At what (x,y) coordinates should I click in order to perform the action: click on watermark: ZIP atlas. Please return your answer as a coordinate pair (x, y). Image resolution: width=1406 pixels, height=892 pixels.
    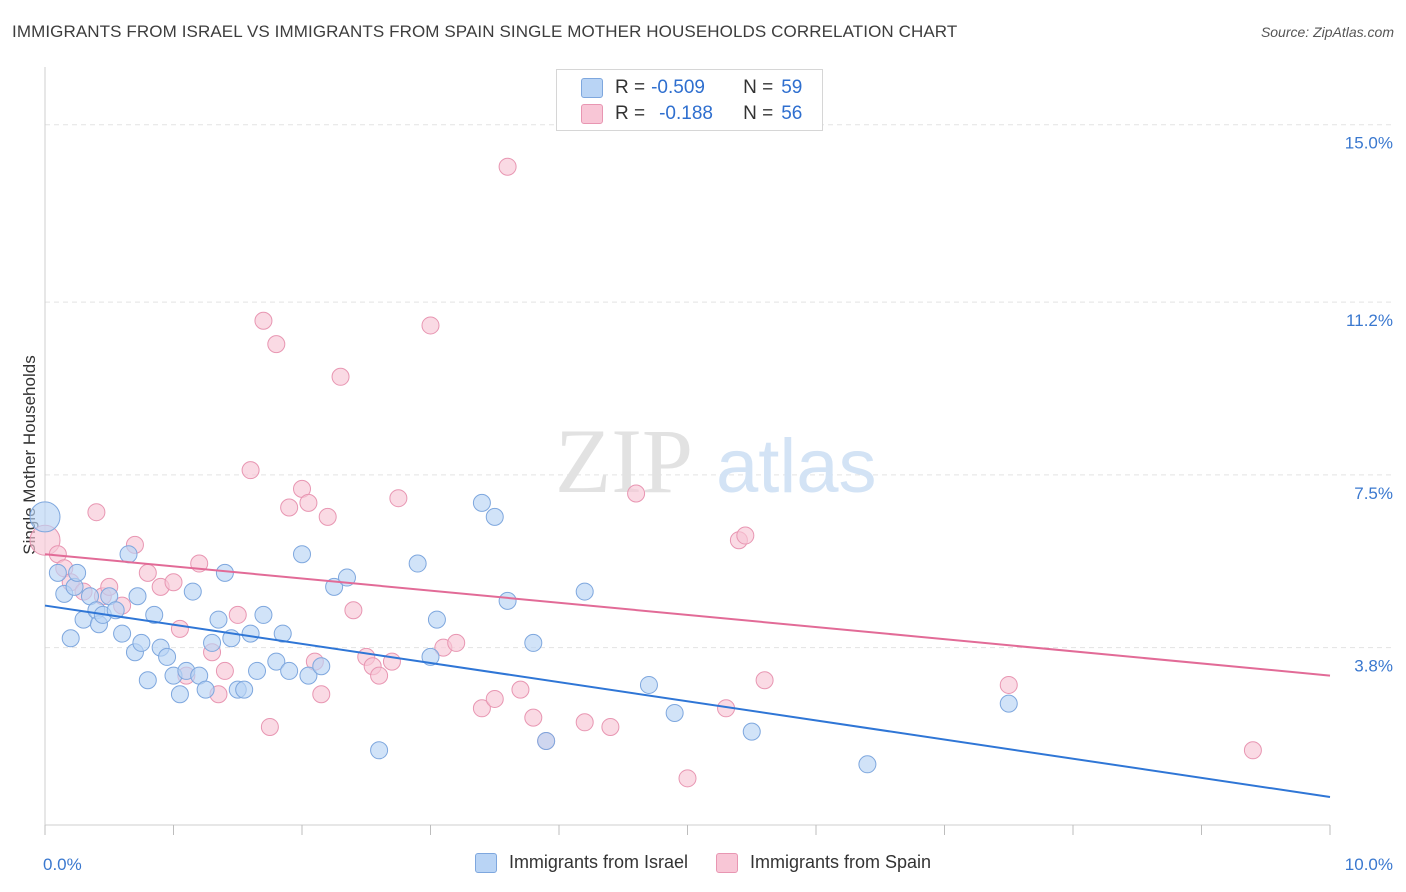
    Looking at the image, I should click on (716, 461).